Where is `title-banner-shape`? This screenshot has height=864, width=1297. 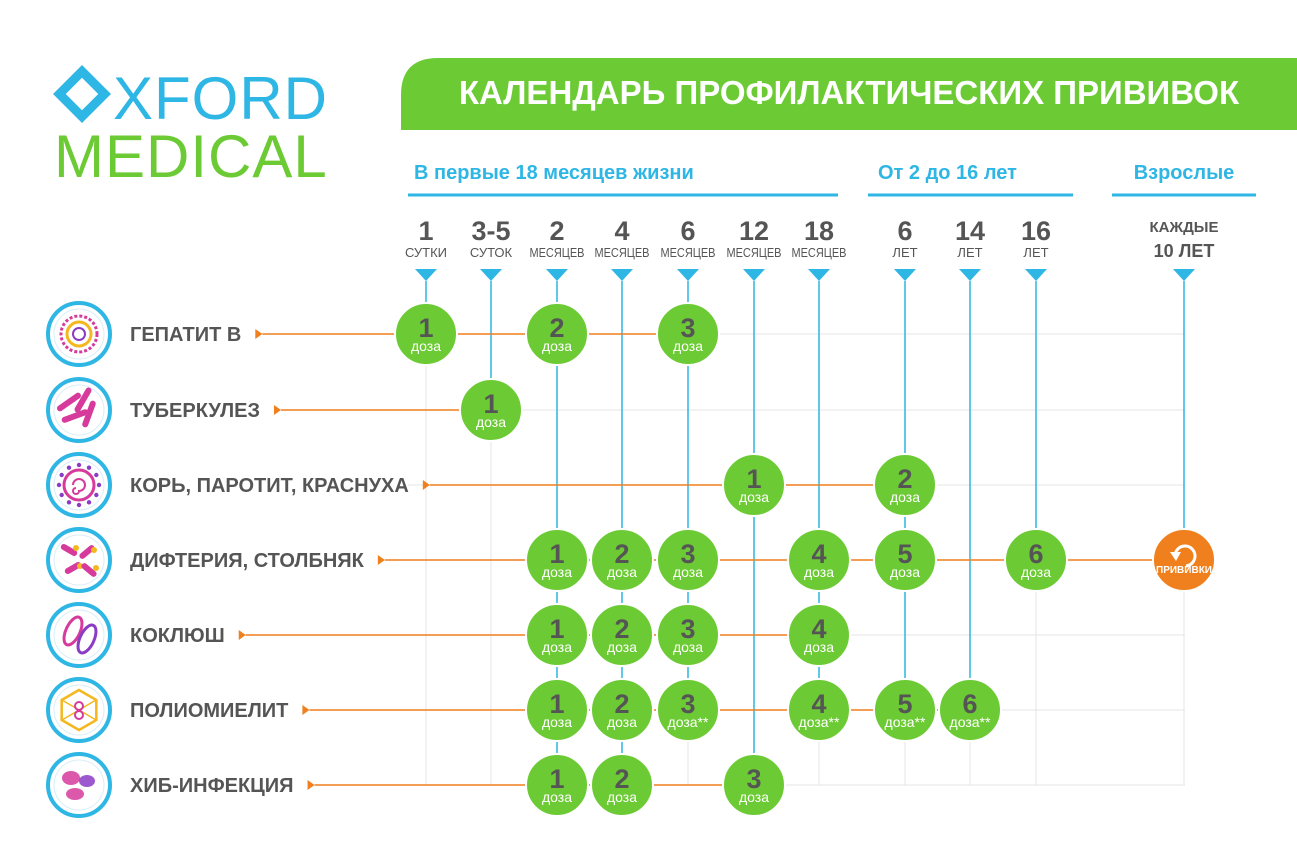
title-banner-shape is located at coordinates (849, 94).